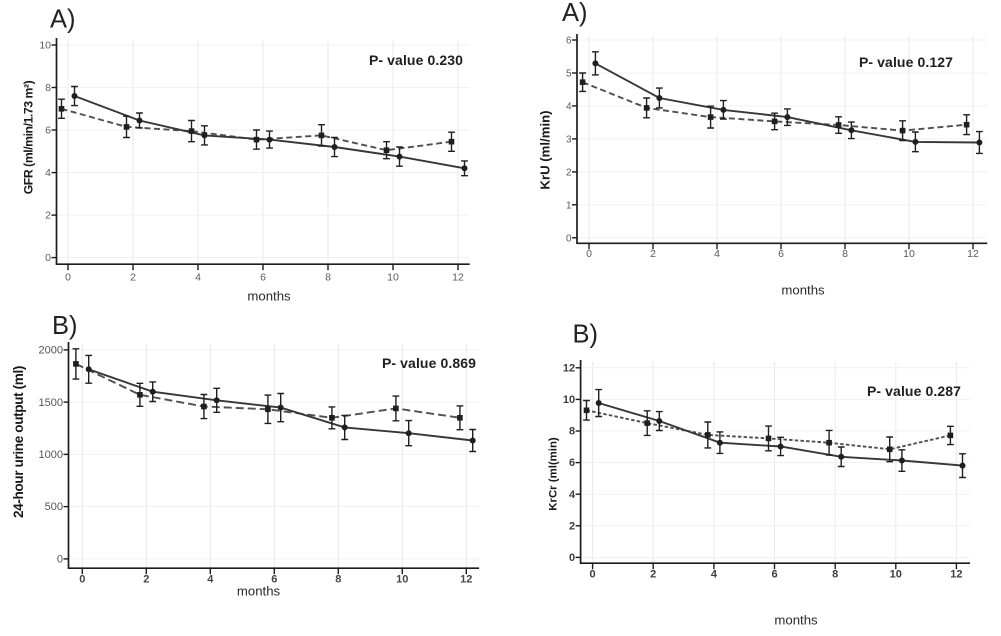 This screenshot has width=1001, height=636. What do you see at coordinates (906, 62) in the screenshot?
I see `svg-text: P- value 0.127` at bounding box center [906, 62].